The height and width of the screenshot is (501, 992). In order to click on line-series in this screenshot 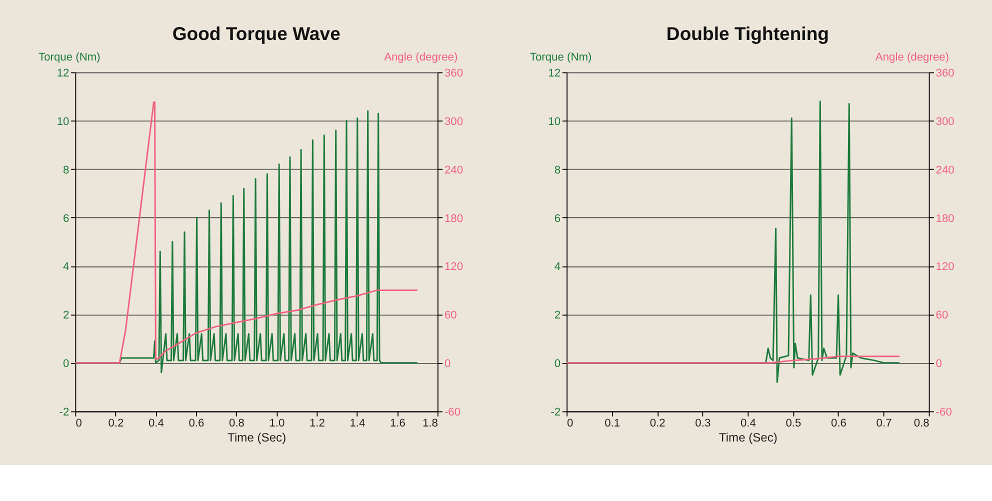, I will do `click(733, 360)`.